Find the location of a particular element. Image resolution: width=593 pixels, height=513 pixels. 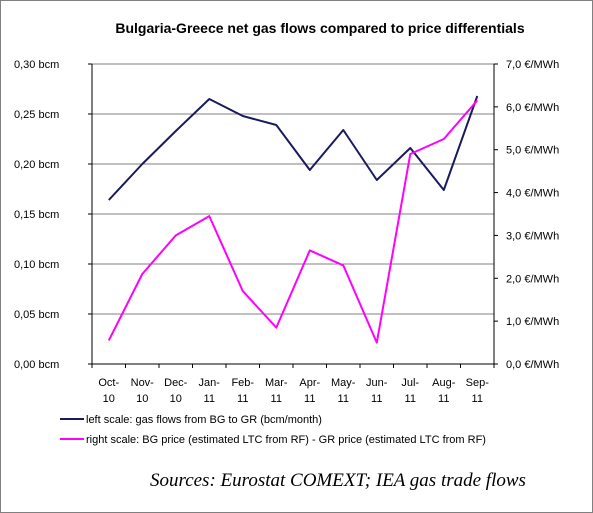

right-tick-label: 1,0 €/MWh is located at coordinates (532, 322).